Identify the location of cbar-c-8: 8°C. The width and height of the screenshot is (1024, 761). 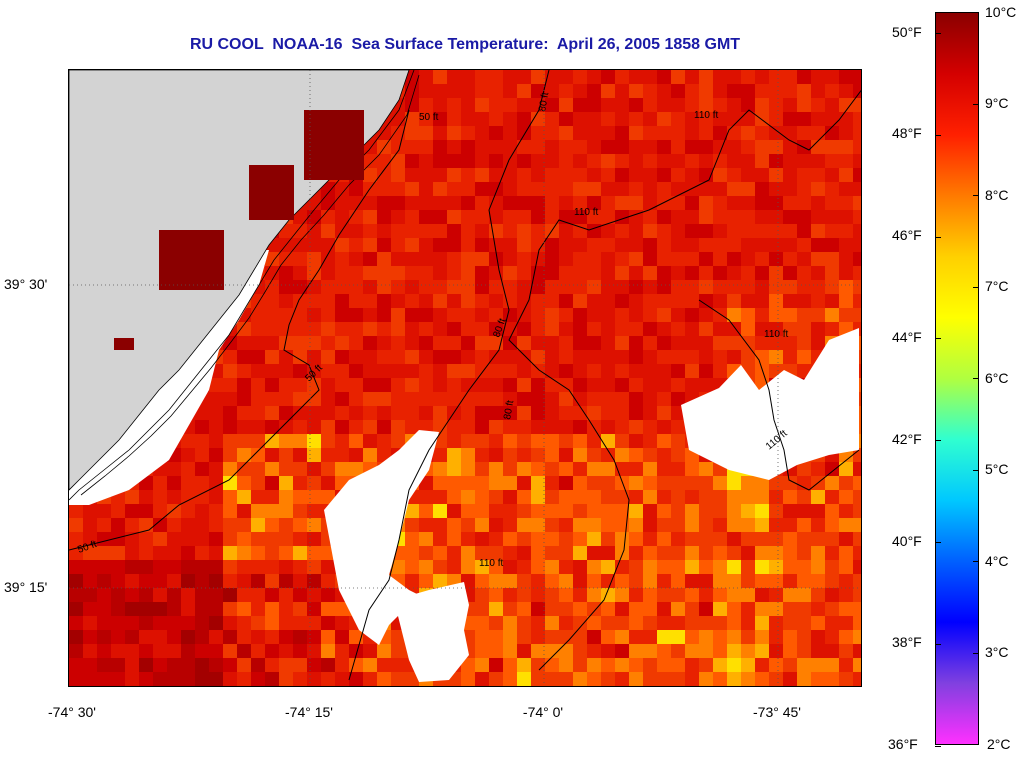
(997, 195).